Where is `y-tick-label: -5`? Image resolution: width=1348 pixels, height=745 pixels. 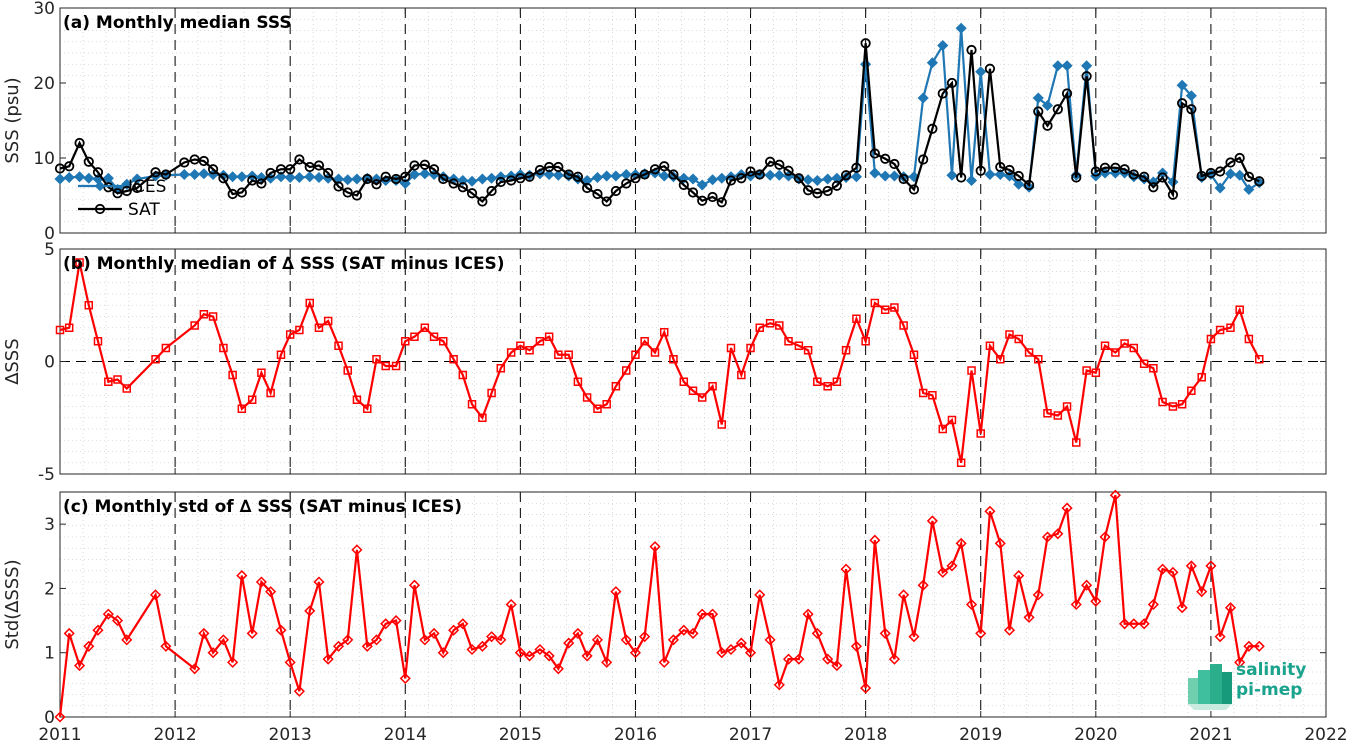
y-tick-label: -5 is located at coordinates (46, 475).